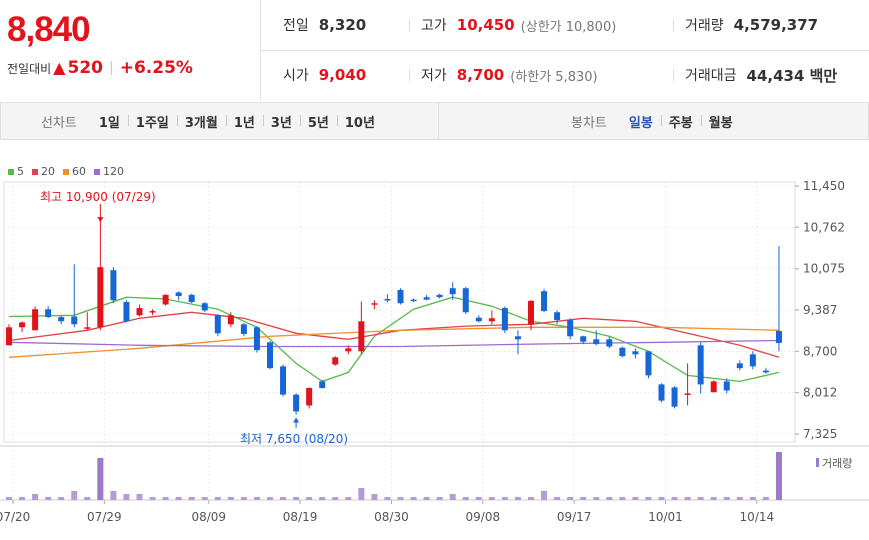  I want to click on y-tick-label: 10,762, so click(824, 227).